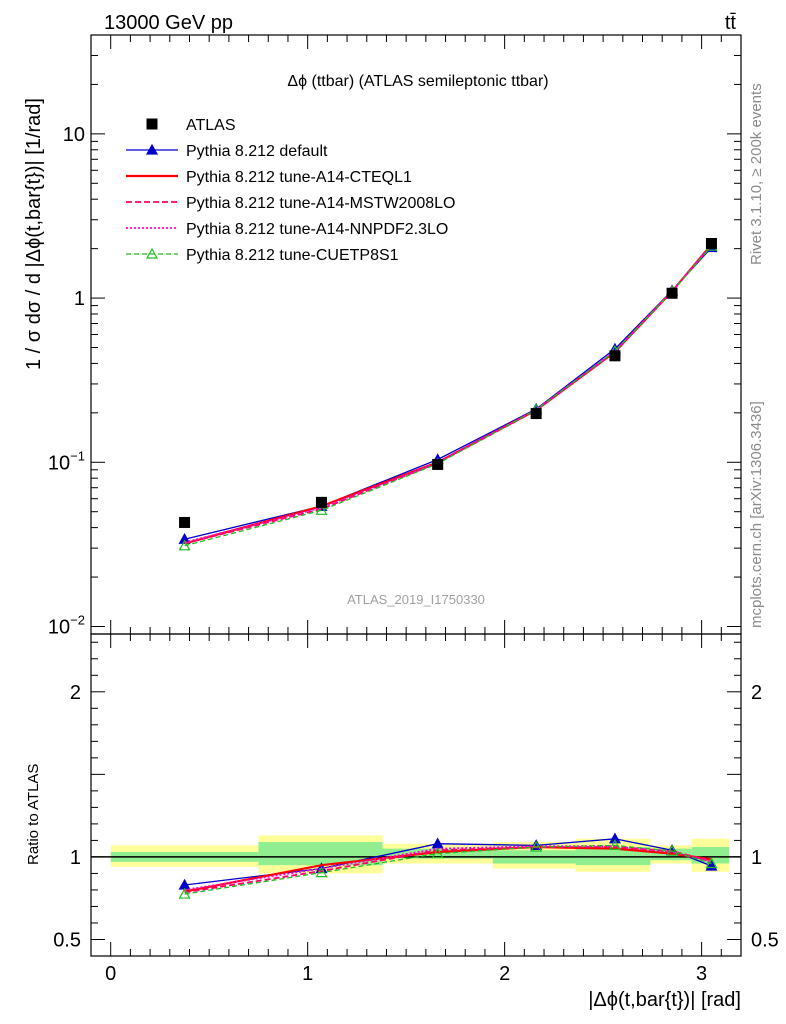 The height and width of the screenshot is (1024, 786). Describe the element at coordinates (307, 974) in the screenshot. I see `x-tick-label-1: 1` at that location.